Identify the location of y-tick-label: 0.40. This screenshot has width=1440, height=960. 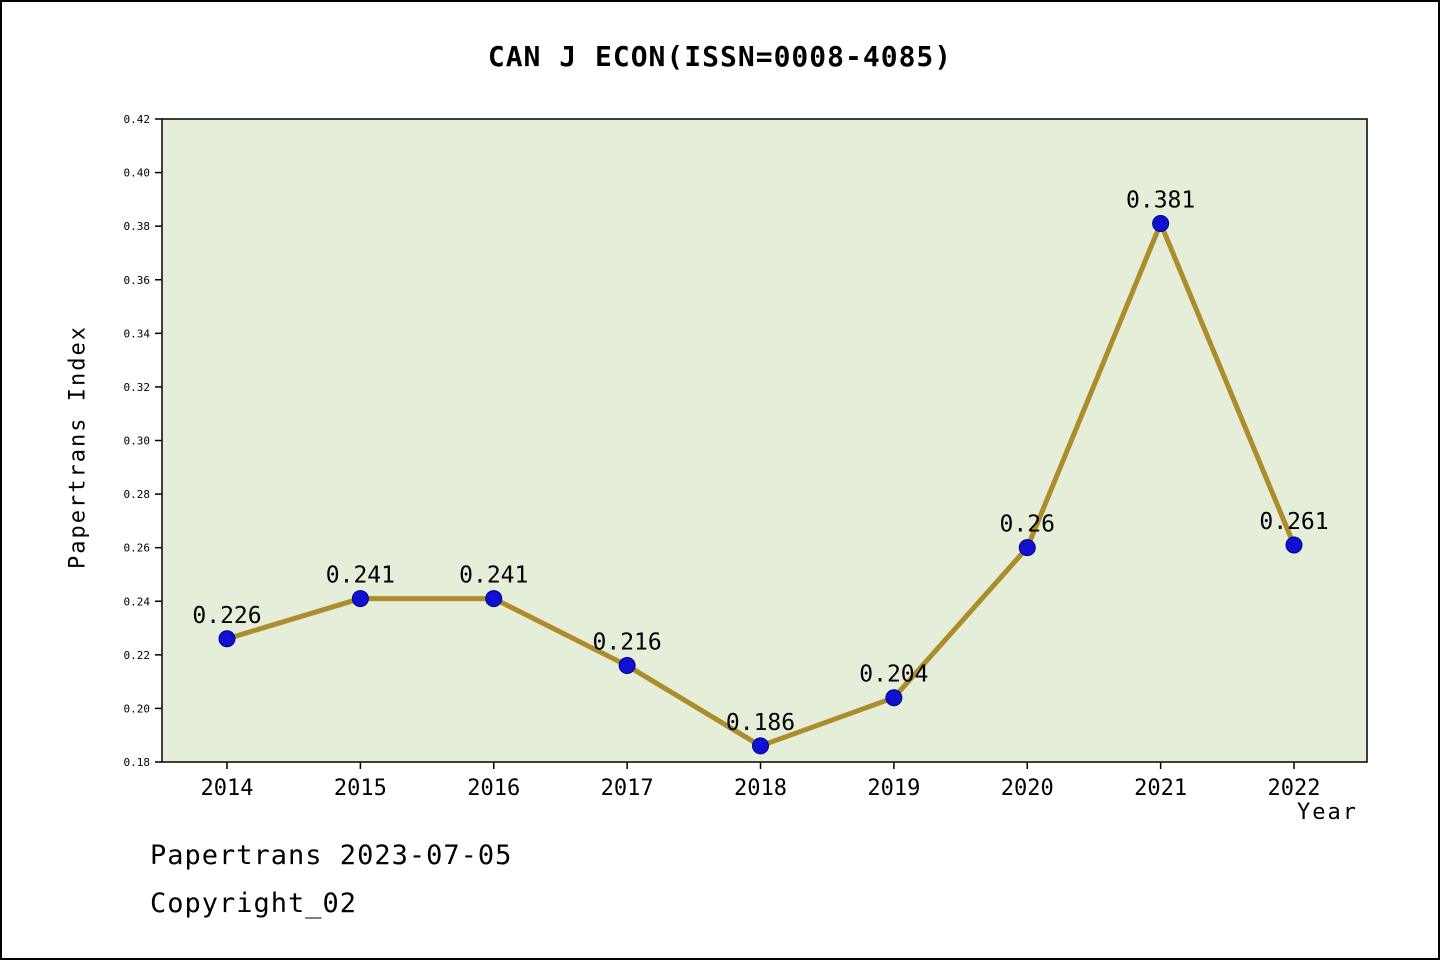
(137, 173).